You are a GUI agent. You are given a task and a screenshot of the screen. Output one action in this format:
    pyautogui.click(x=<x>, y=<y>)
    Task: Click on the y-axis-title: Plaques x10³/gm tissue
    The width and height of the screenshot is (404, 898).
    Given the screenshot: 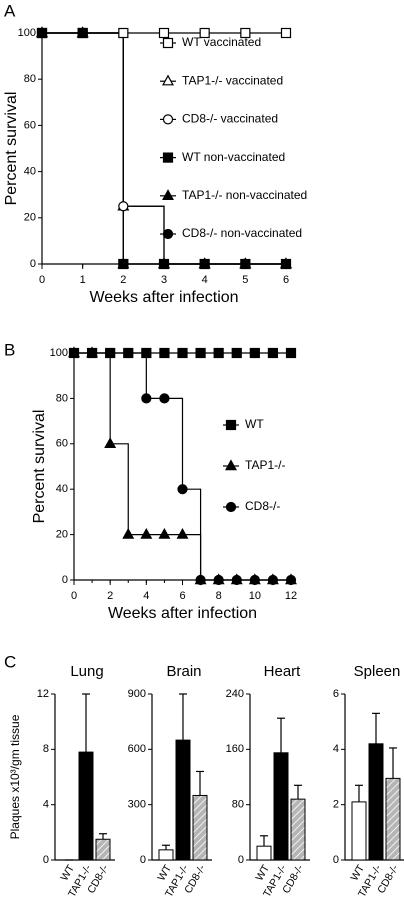 What is the action you would take?
    pyautogui.click(x=15, y=776)
    